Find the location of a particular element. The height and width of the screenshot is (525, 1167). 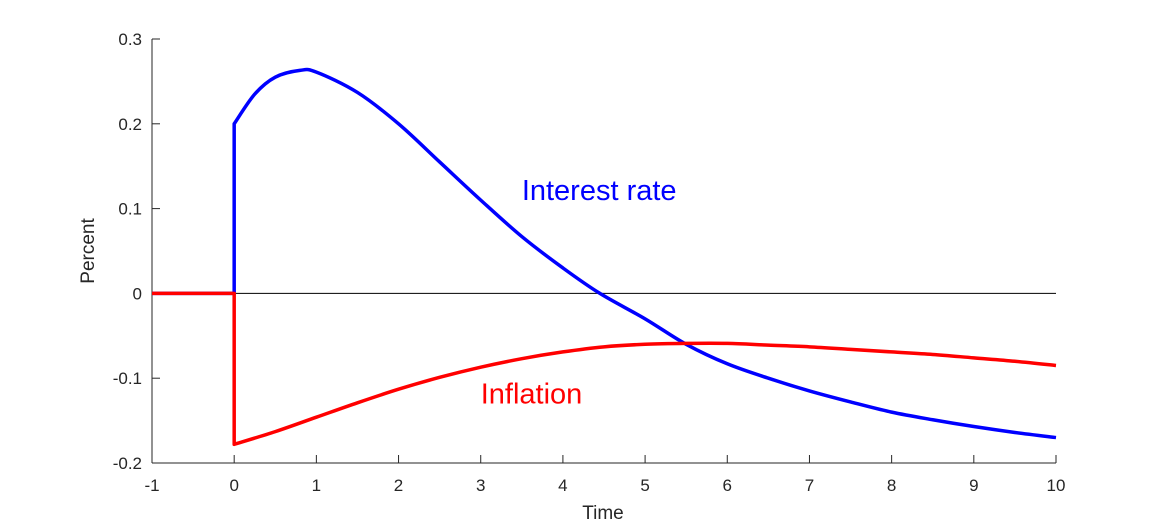

y-axis-title: Percent is located at coordinates (88, 251).